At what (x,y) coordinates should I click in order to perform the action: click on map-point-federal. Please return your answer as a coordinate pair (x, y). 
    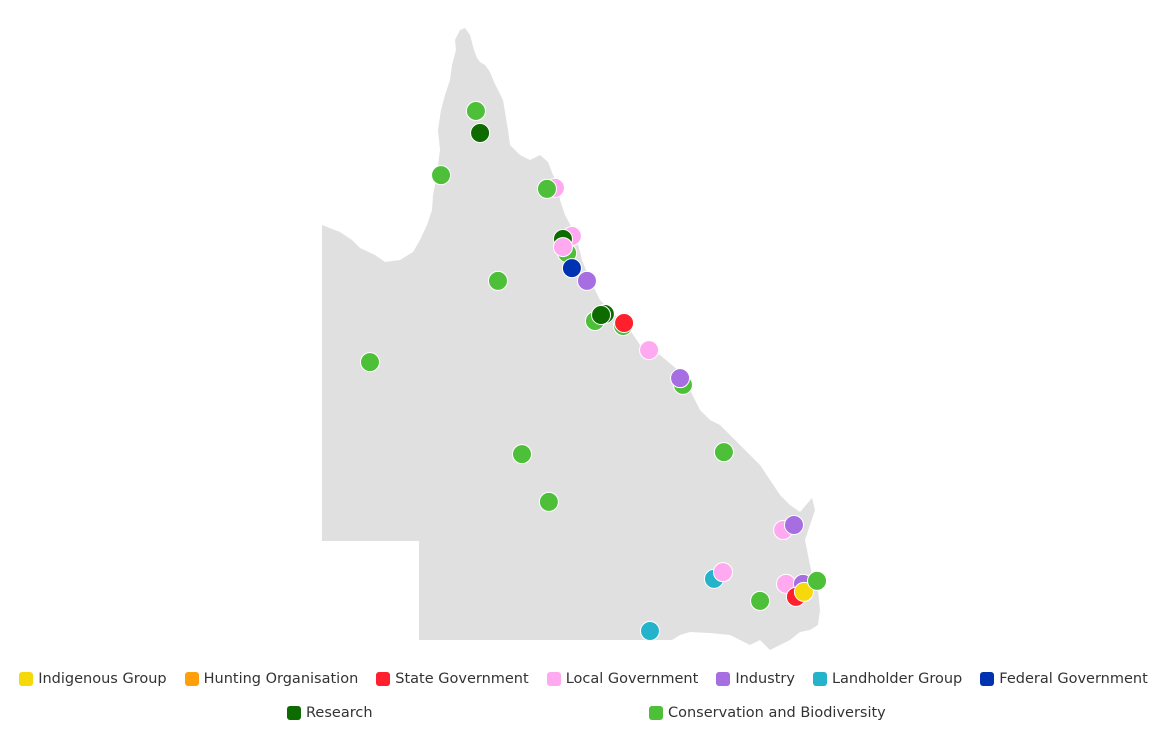
    Looking at the image, I should click on (571, 268).